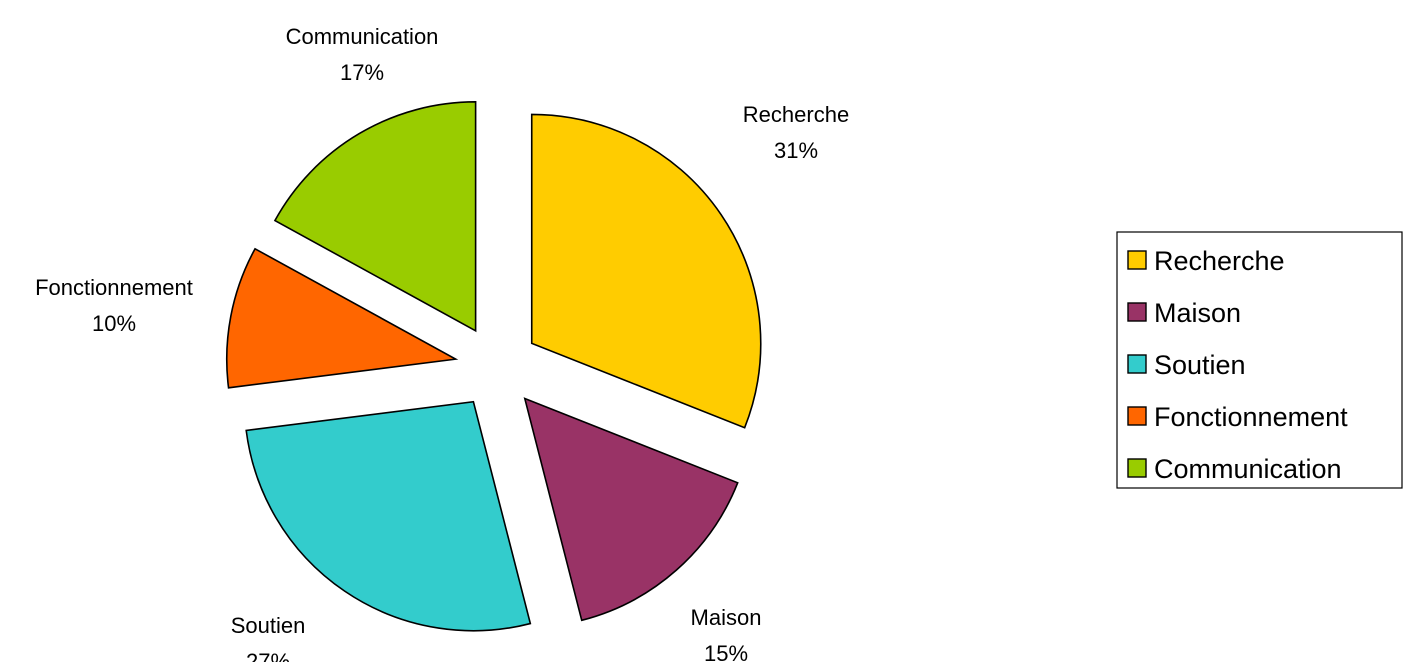 The image size is (1406, 662). I want to click on legend-swatch-soutien, so click(1137, 364).